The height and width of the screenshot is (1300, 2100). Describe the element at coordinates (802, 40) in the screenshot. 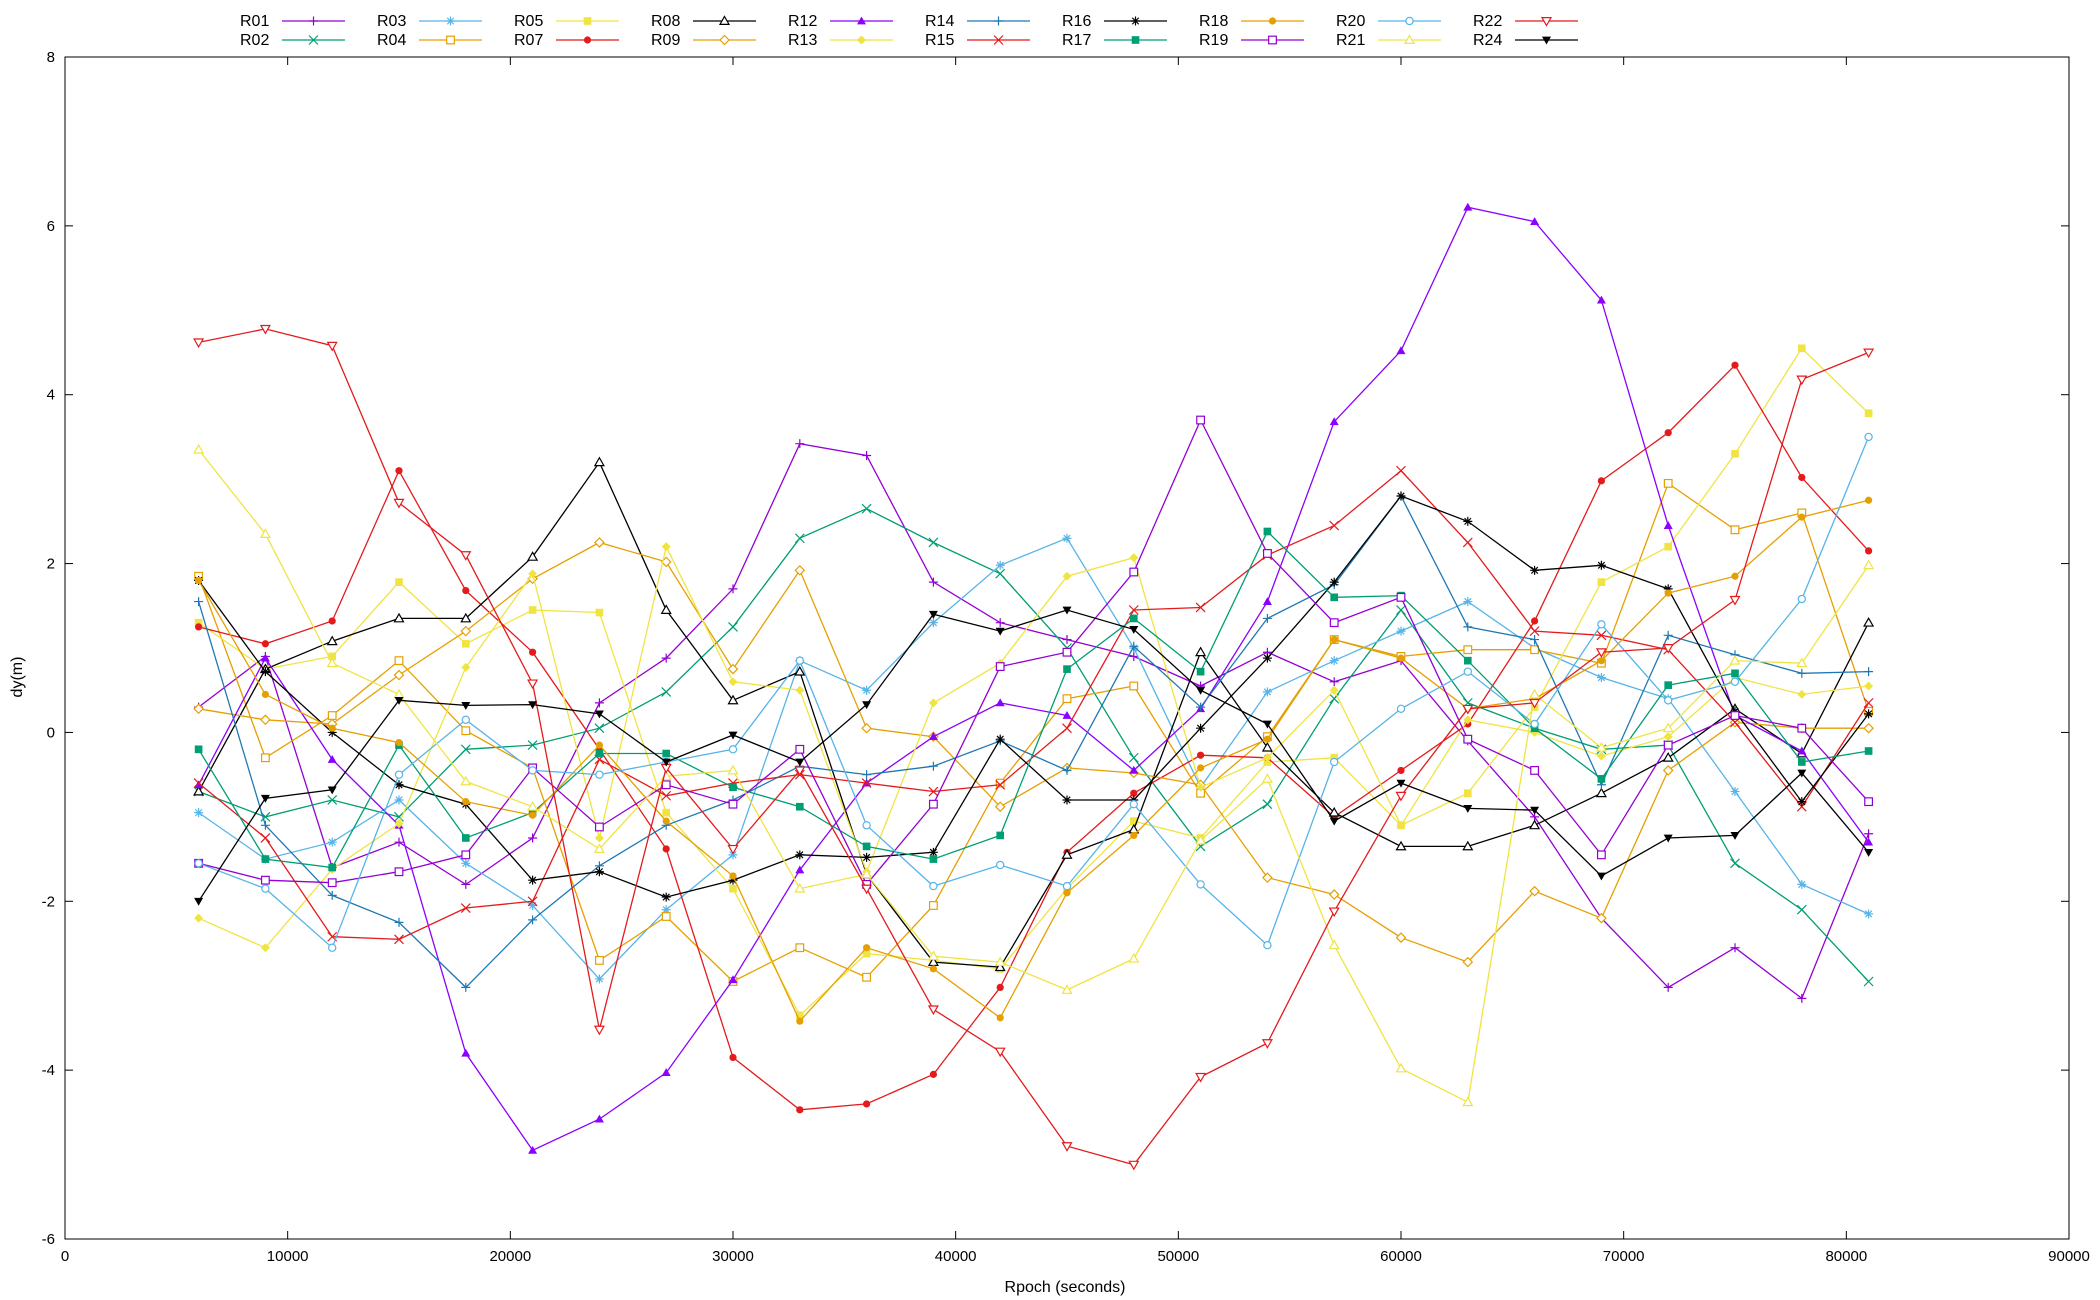

I see `legend-label: R13` at that location.